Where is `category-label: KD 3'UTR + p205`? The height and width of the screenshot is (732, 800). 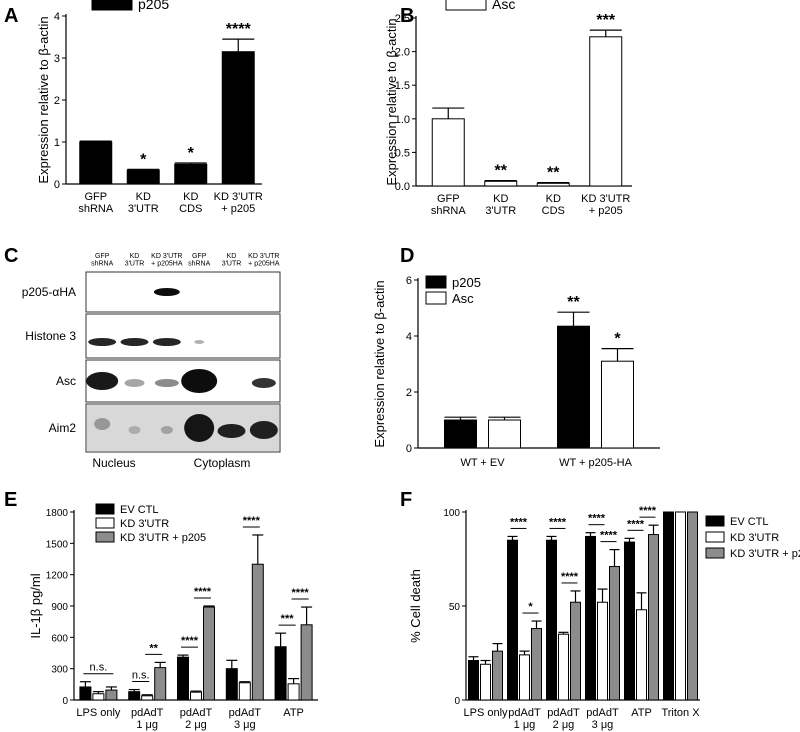 category-label: KD 3'UTR + p205 is located at coordinates (605, 205).